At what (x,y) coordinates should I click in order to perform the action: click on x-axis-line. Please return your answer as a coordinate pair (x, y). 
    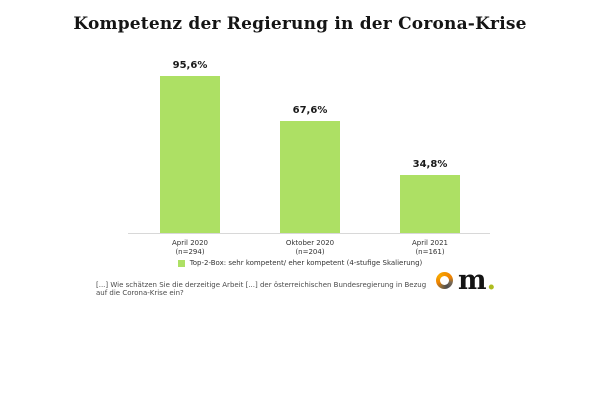
    Looking at the image, I should click on (309, 233).